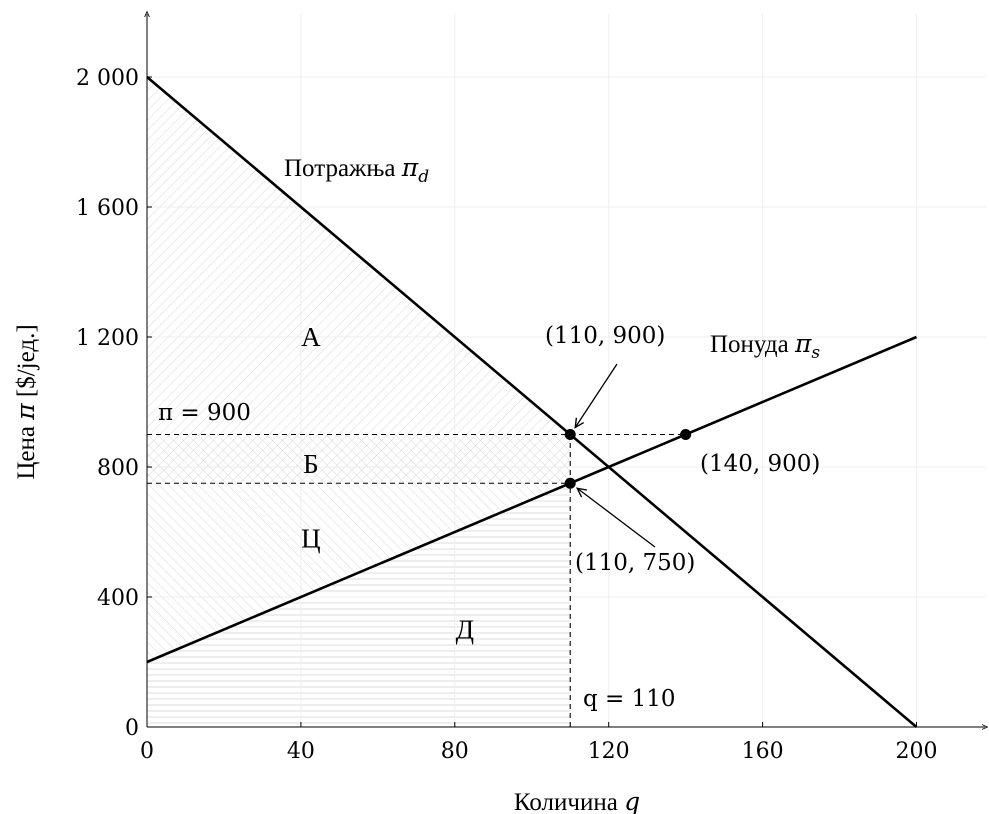 This screenshot has height=814, width=989. Describe the element at coordinates (118, 468) in the screenshot. I see `y-tick-label-2: 800` at that location.